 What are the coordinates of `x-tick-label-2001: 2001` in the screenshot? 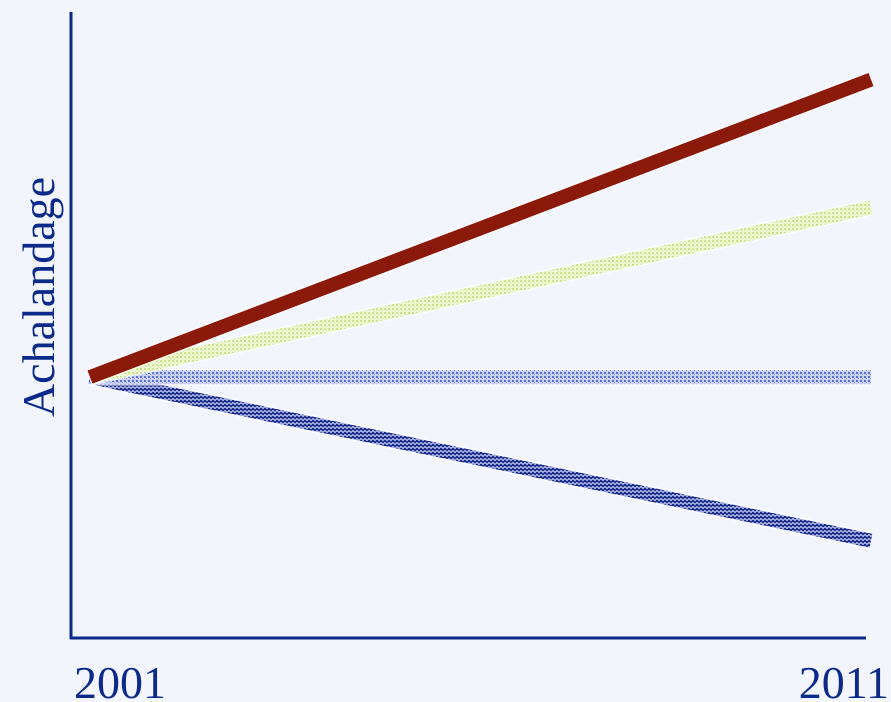 It's located at (120, 679).